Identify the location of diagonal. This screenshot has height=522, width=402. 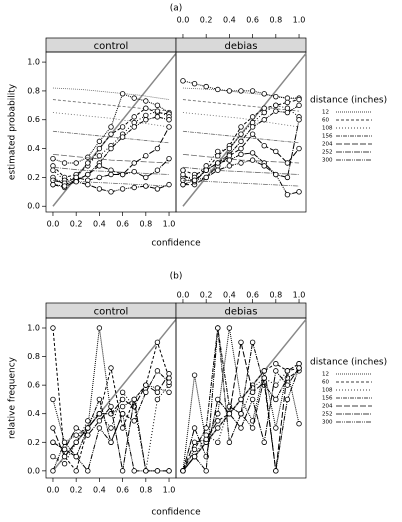
(244, 129).